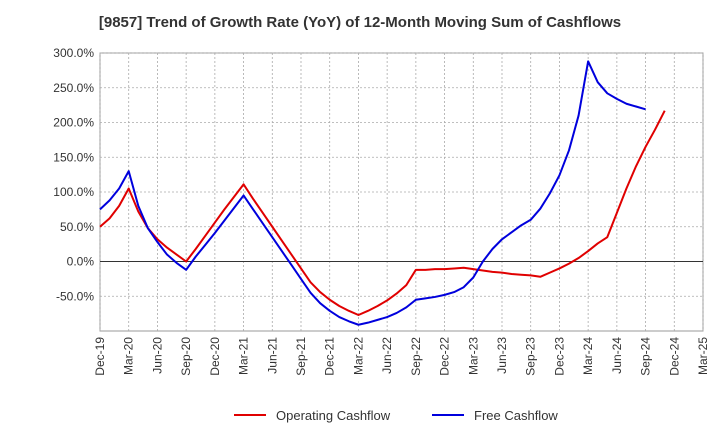  Describe the element at coordinates (73, 53) in the screenshot. I see `y-tick-label: 300.0%` at that location.